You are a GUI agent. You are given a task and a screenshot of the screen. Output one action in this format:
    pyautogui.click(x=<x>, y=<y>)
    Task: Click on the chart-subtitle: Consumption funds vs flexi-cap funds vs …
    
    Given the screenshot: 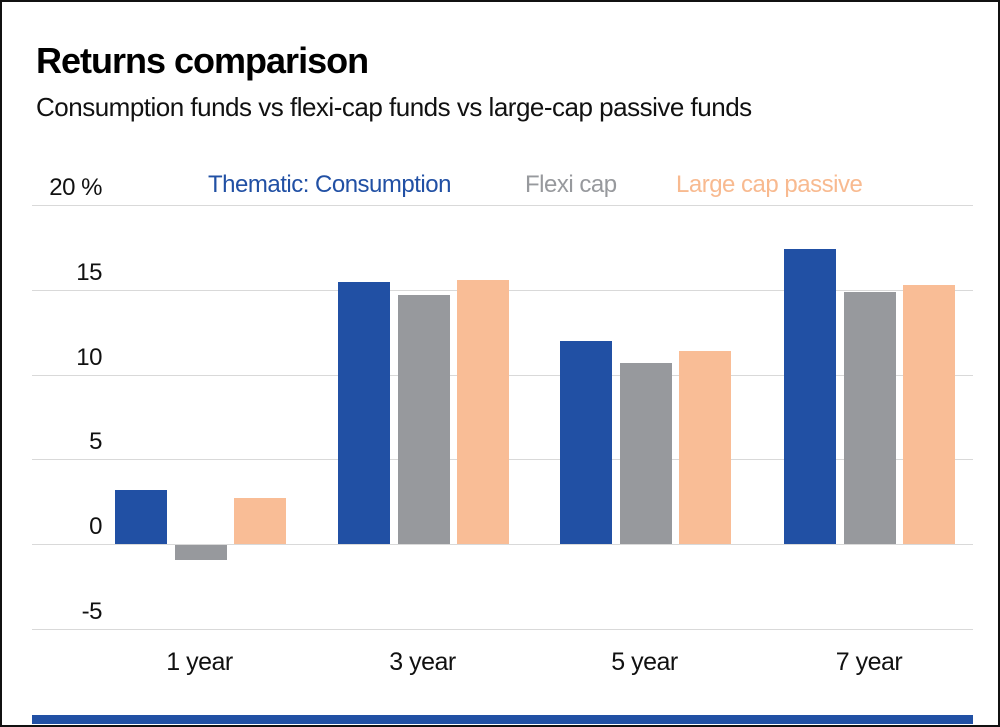 What is the action you would take?
    pyautogui.click(x=394, y=107)
    